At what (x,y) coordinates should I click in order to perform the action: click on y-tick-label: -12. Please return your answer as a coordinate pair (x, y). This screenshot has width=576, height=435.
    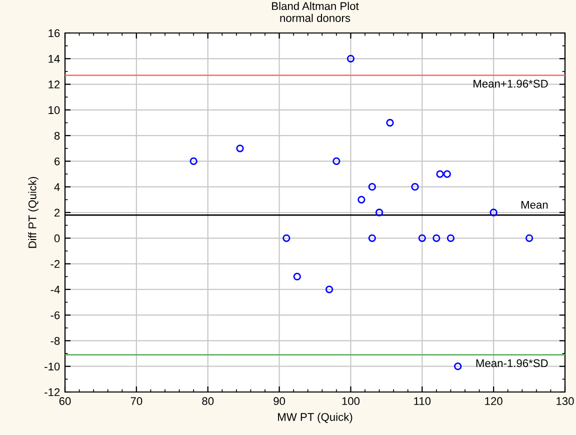
    Looking at the image, I should click on (52, 392).